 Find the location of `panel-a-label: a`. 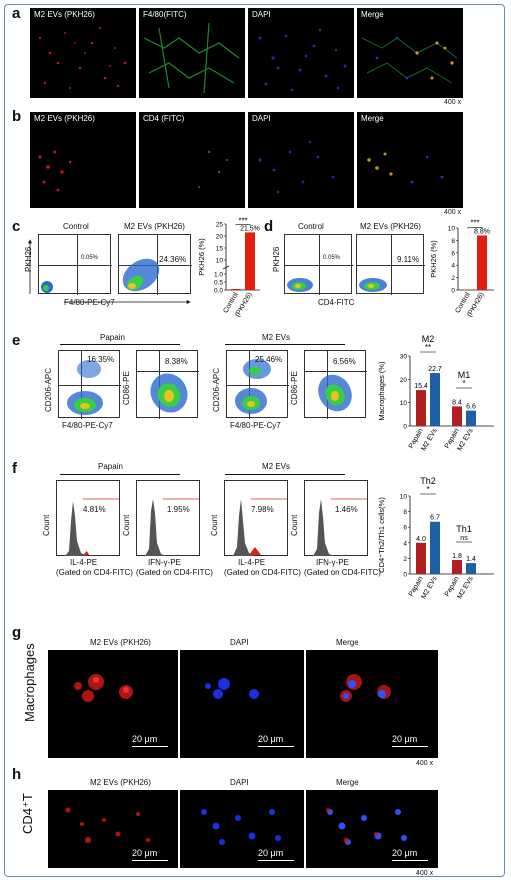

panel-a-label: a is located at coordinates (16, 13).